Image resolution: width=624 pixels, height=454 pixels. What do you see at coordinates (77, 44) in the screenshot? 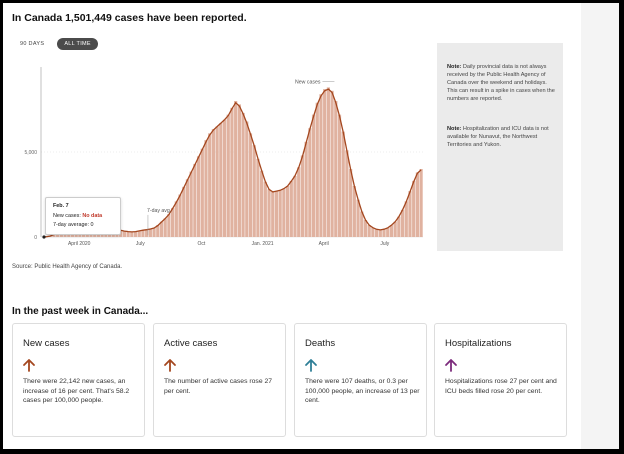
I see `toggle-all-time: ALL TIME` at bounding box center [77, 44].